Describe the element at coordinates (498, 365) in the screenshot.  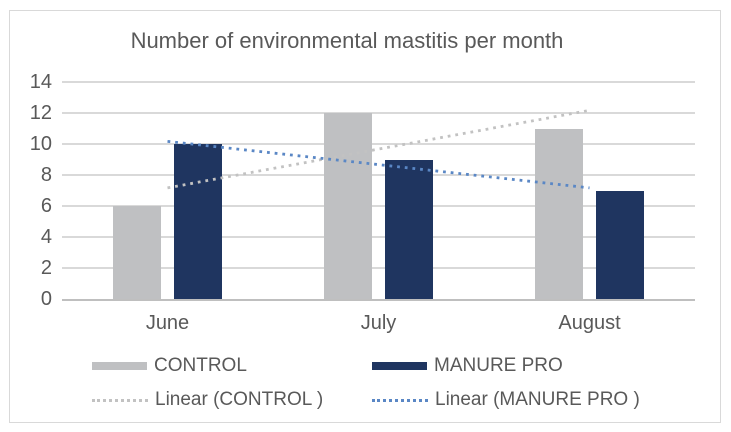
I see `legend-label: MANURE PRO` at that location.